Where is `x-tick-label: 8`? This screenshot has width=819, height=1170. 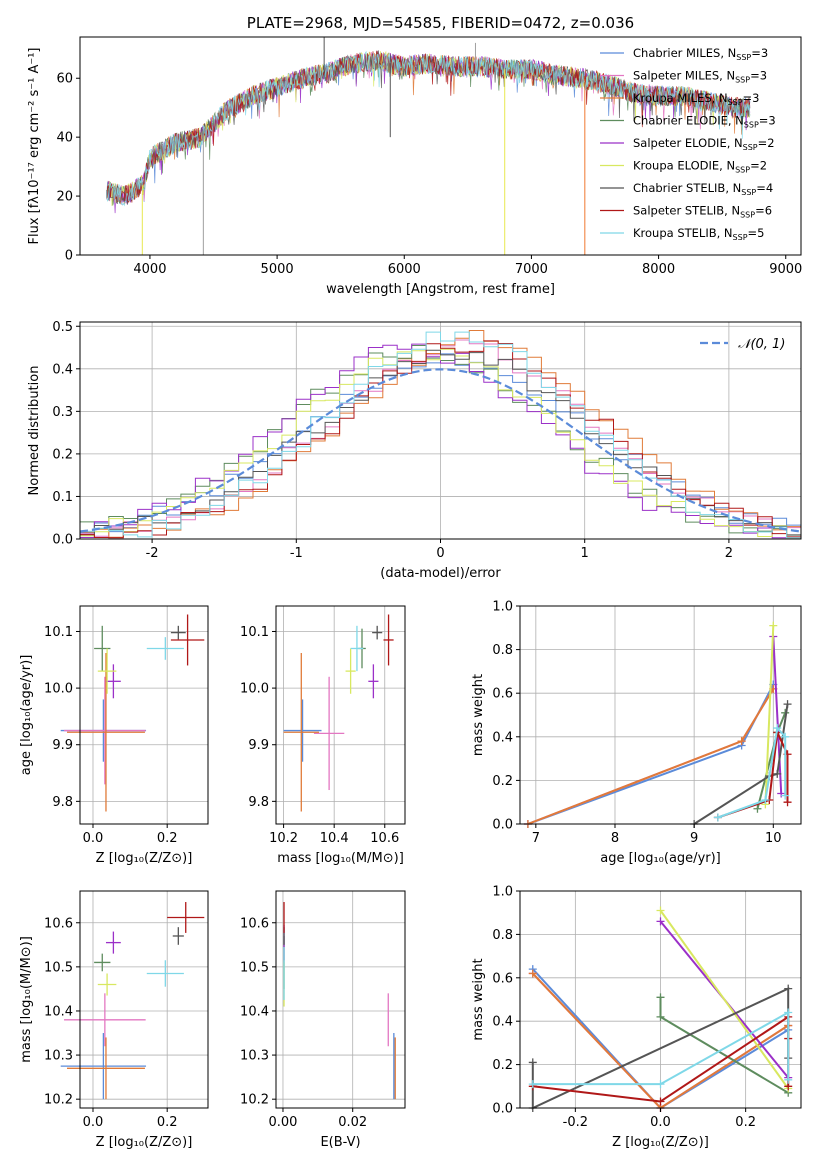
x-tick-label: 8 is located at coordinates (615, 838).